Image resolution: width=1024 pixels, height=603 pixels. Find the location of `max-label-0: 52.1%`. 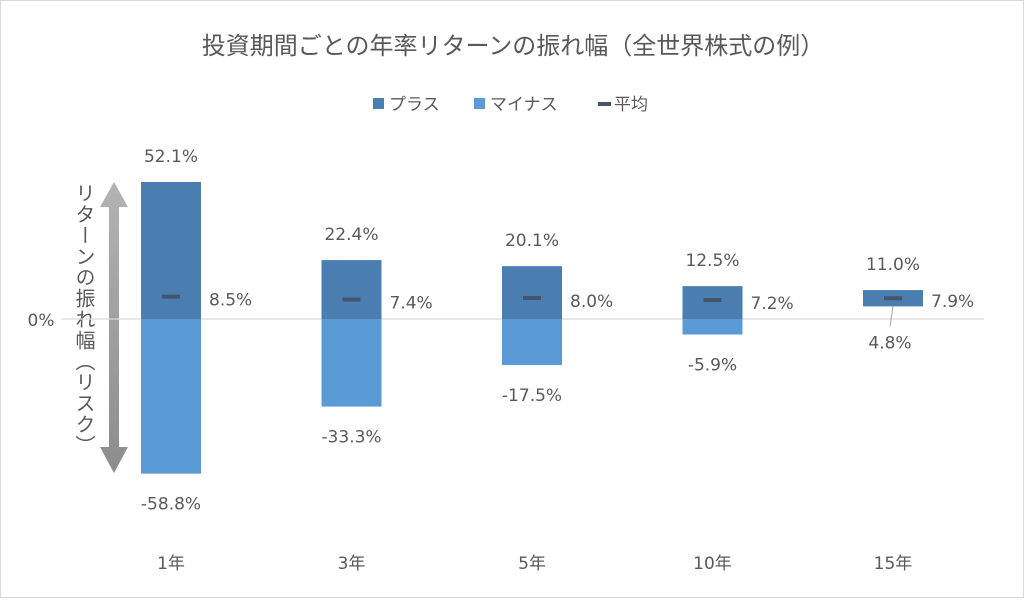

max-label-0: 52.1% is located at coordinates (171, 157).